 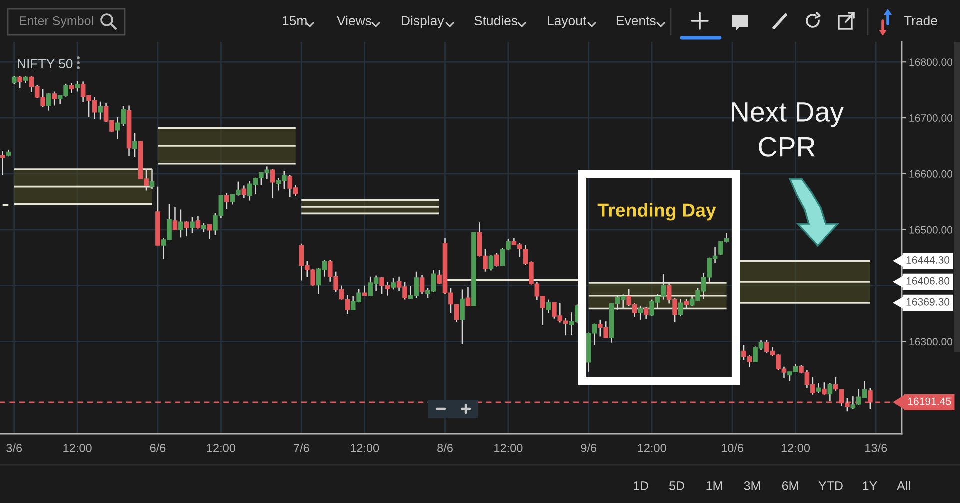 I want to click on text: Views, so click(x=354, y=21).